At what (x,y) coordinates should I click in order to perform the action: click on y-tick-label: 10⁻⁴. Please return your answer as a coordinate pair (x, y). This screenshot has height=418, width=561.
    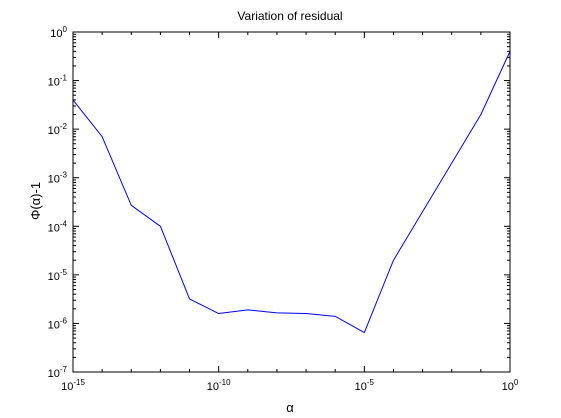
    Looking at the image, I should click on (58, 226).